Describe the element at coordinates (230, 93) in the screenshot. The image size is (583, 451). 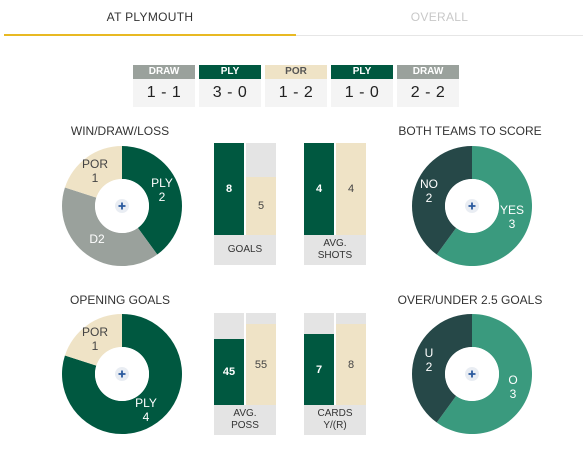
I see `form-score-2: 3 - 0` at that location.